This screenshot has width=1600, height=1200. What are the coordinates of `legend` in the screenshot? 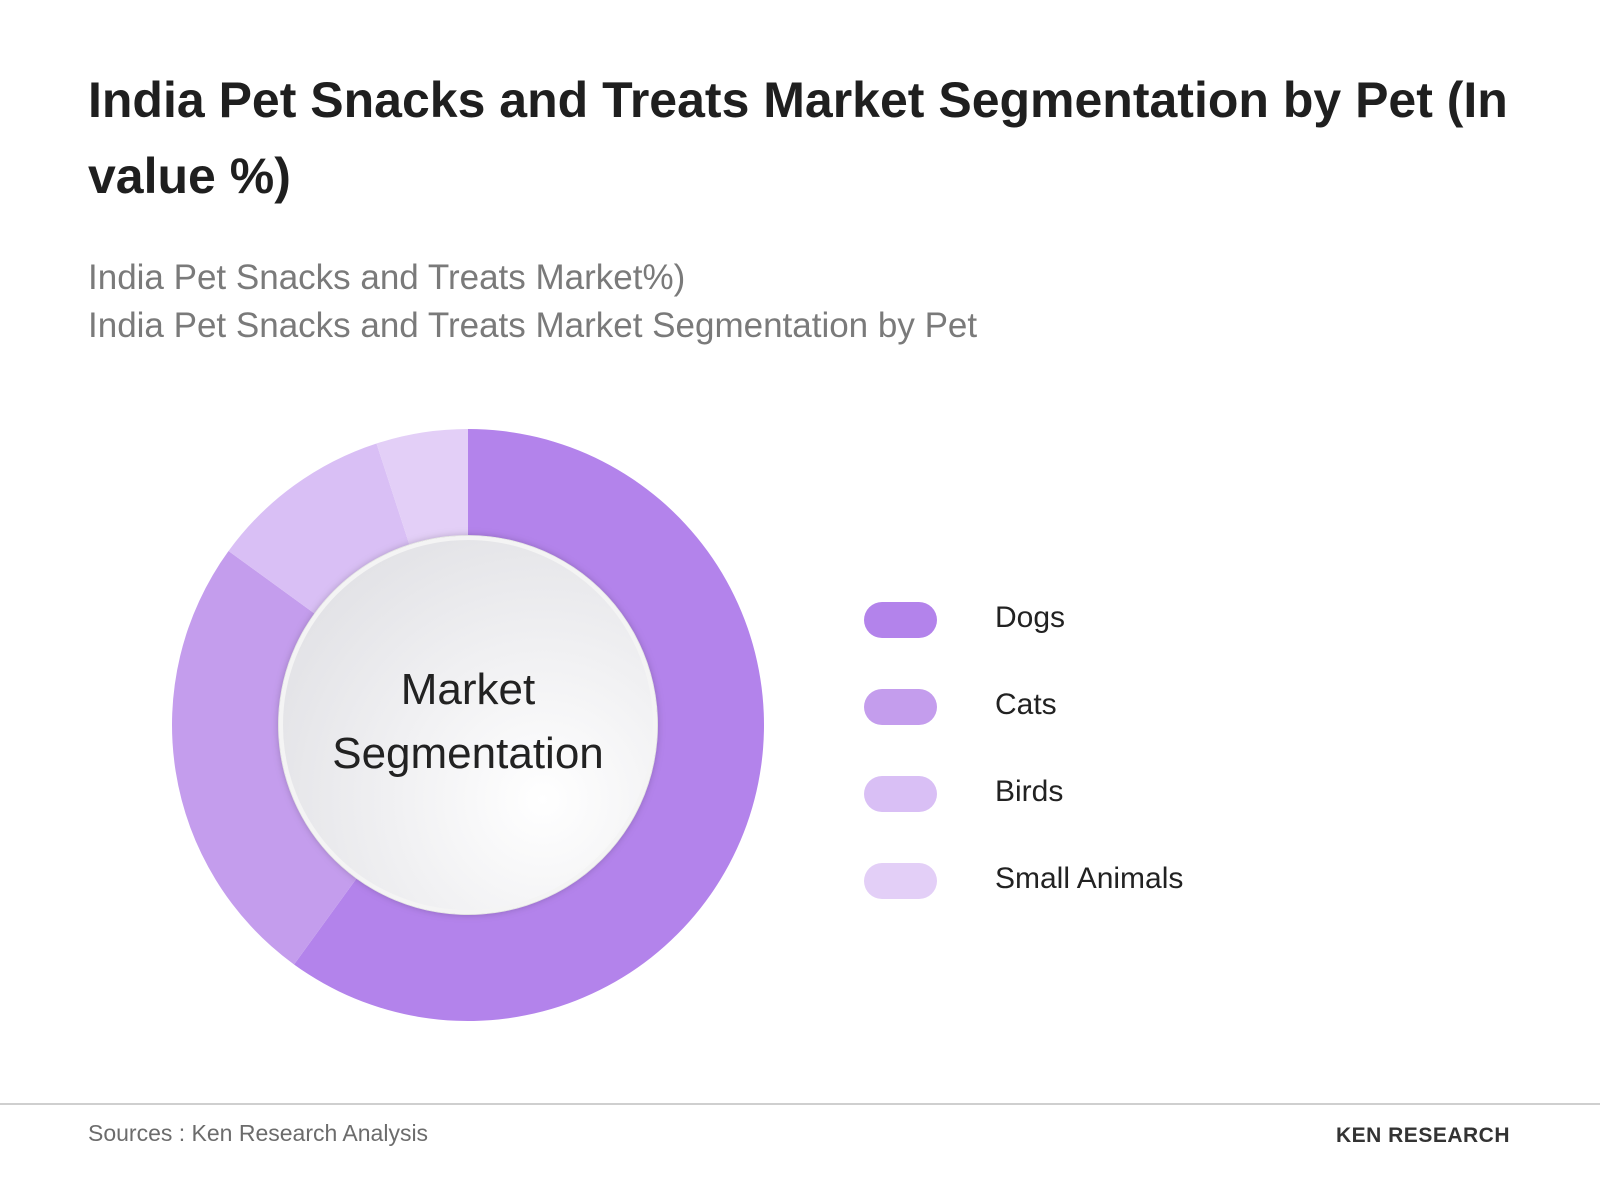 It's located at (900, 750).